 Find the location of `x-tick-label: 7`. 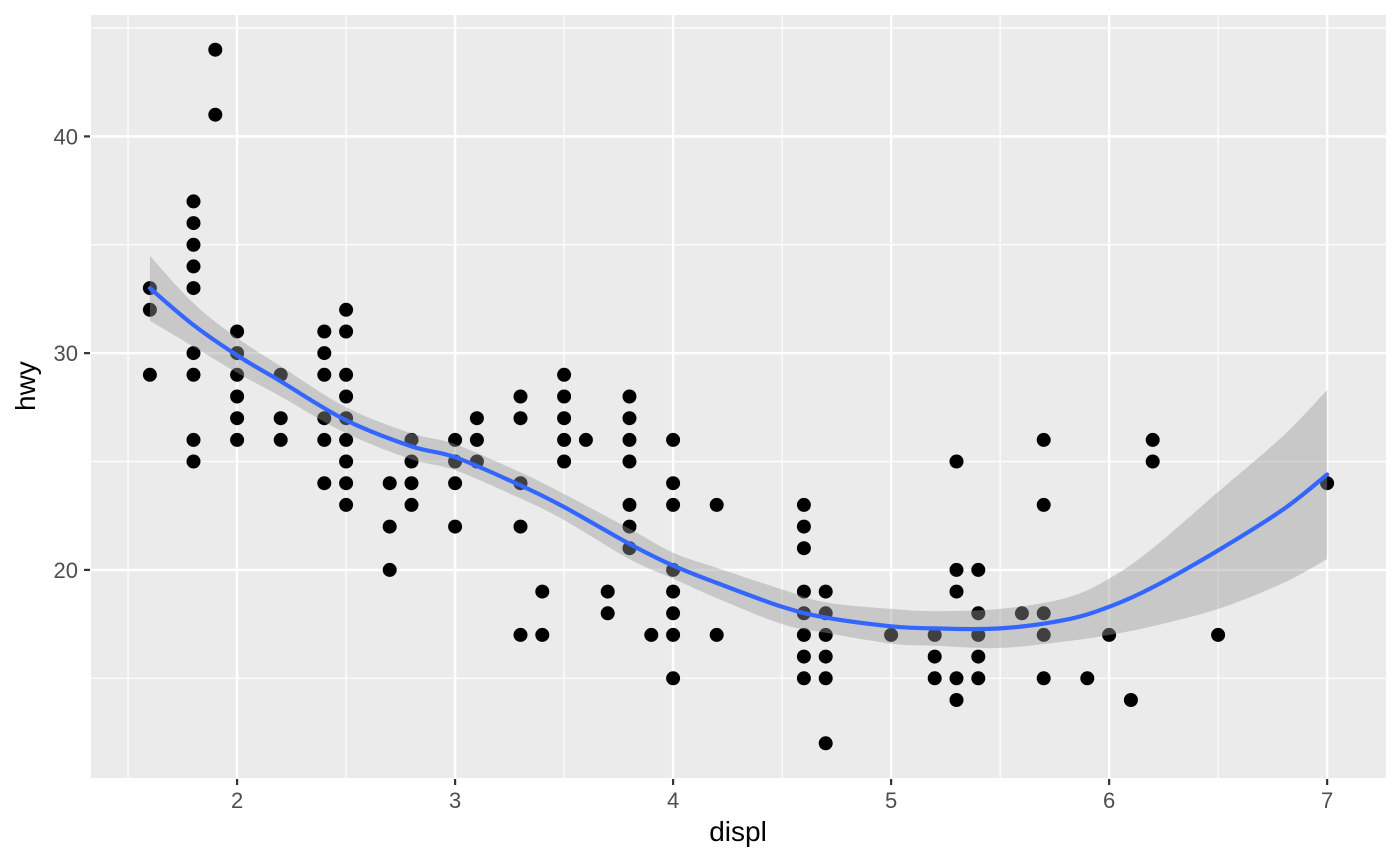

x-tick-label: 7 is located at coordinates (1327, 800).